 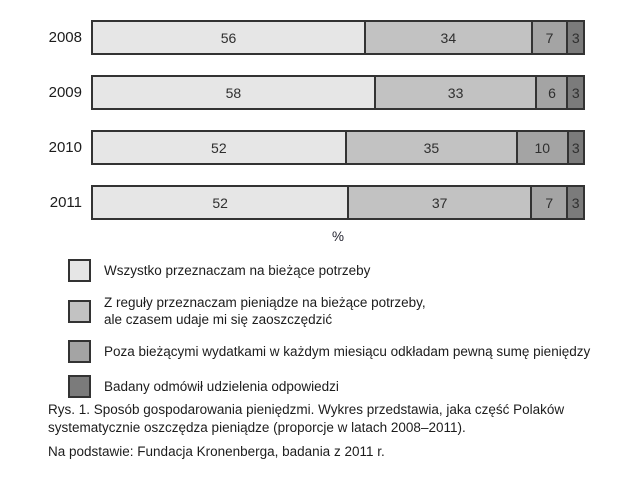 I want to click on segment-value-label: 35, so click(x=431, y=147).